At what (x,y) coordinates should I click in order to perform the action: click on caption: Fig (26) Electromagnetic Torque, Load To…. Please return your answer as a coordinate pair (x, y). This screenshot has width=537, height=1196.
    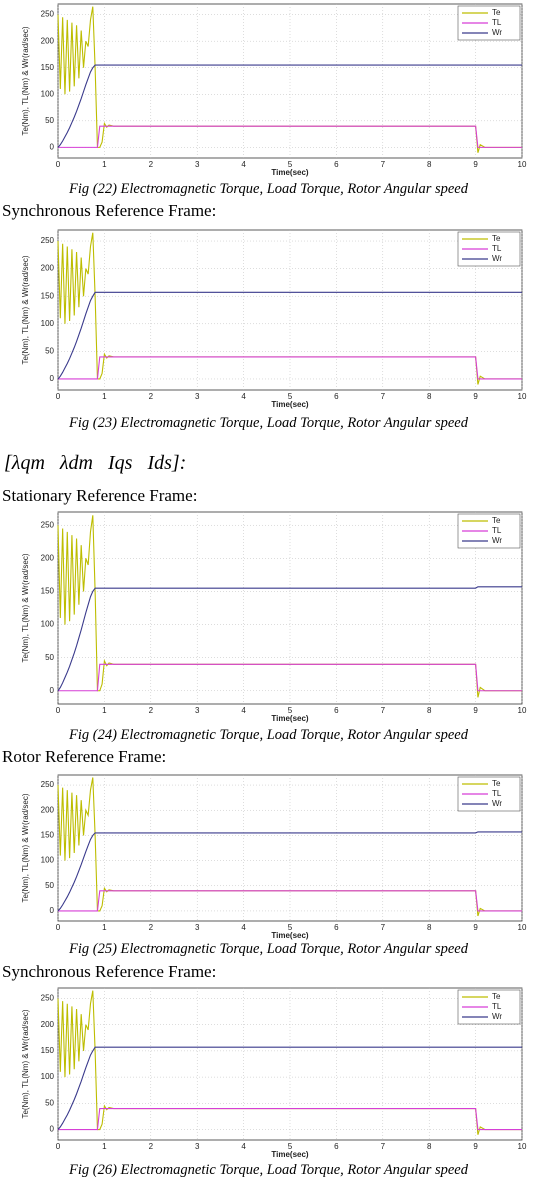
    Looking at the image, I should click on (268, 1170).